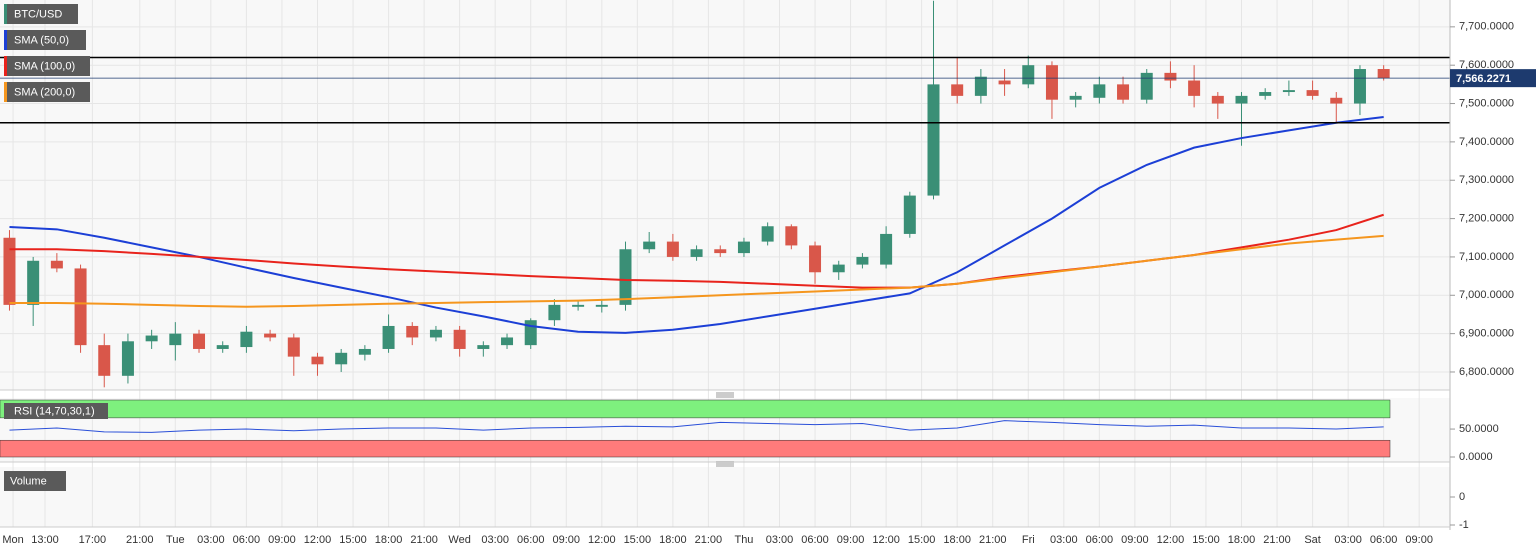 The image size is (1536, 553). I want to click on legend-item: Volume, so click(35, 481).